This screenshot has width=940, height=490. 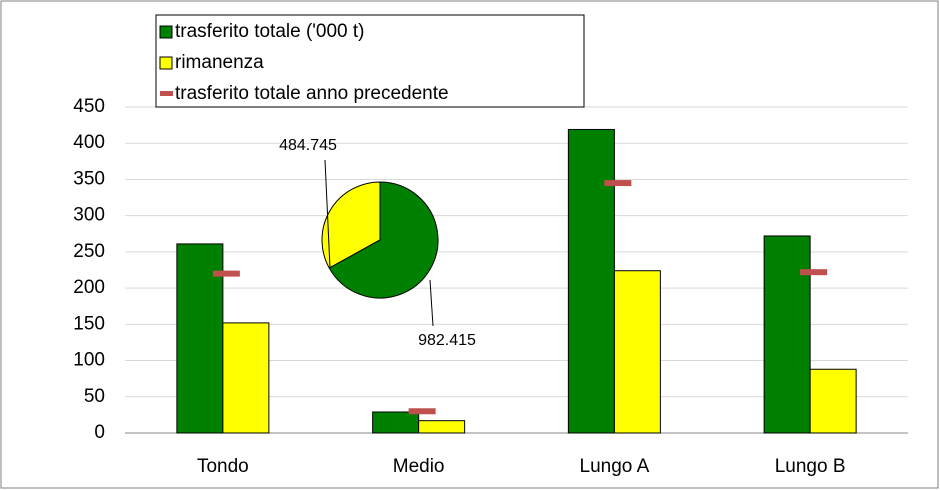 What do you see at coordinates (270, 31) in the screenshot?
I see `legend-label: trasferito totale ('000 t)` at bounding box center [270, 31].